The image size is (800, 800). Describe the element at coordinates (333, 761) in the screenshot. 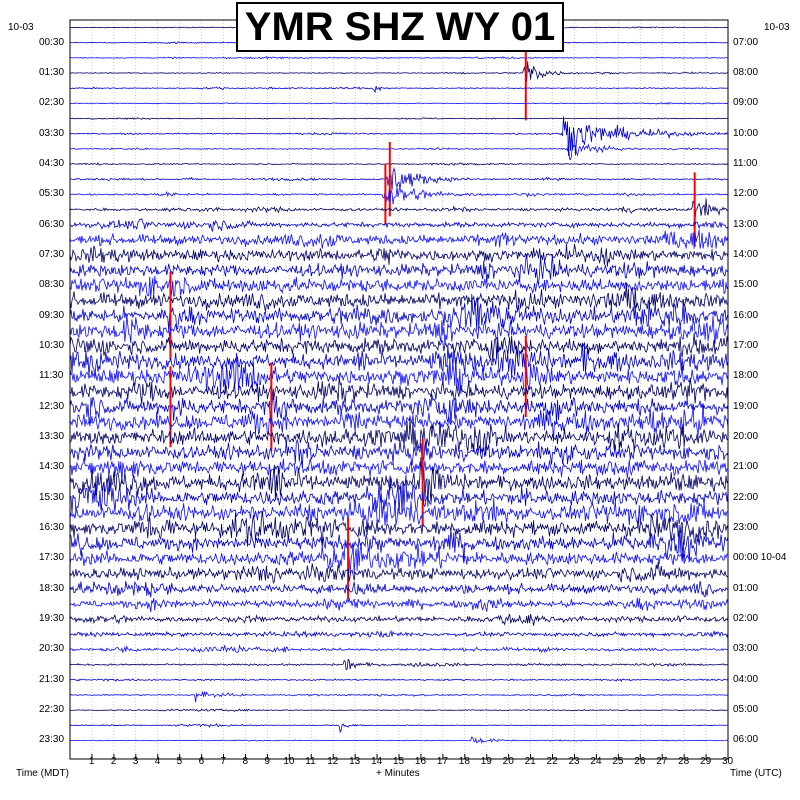

I see `x-tick-label: 12` at that location.